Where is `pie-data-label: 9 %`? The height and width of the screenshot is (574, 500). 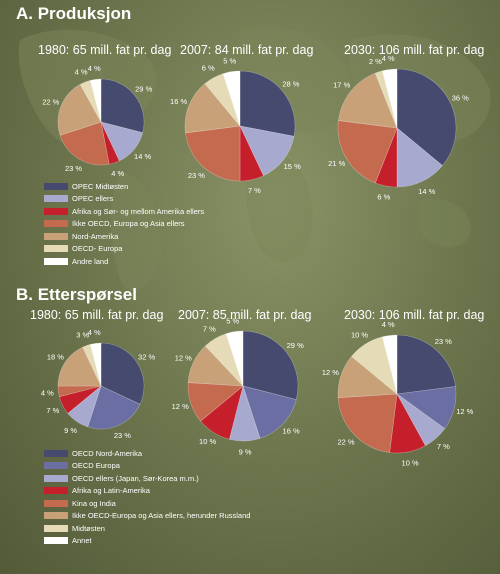
pie-data-label: 9 % is located at coordinates (245, 452).